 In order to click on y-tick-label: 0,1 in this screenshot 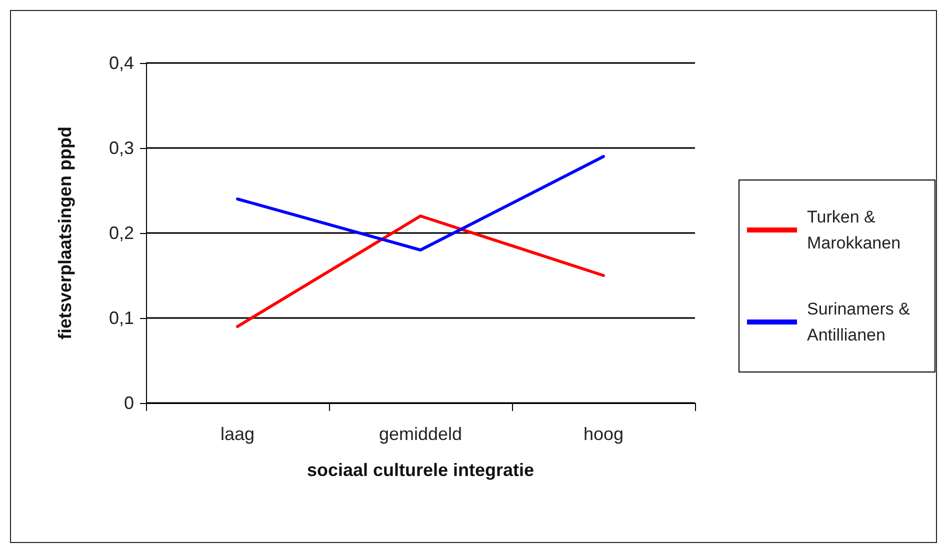, I will do `click(121, 318)`.